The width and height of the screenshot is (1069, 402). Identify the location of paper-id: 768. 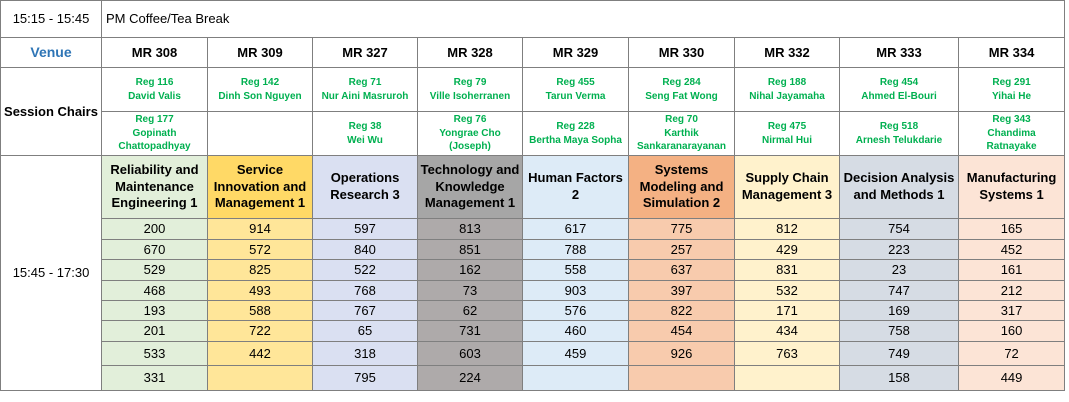
(365, 290).